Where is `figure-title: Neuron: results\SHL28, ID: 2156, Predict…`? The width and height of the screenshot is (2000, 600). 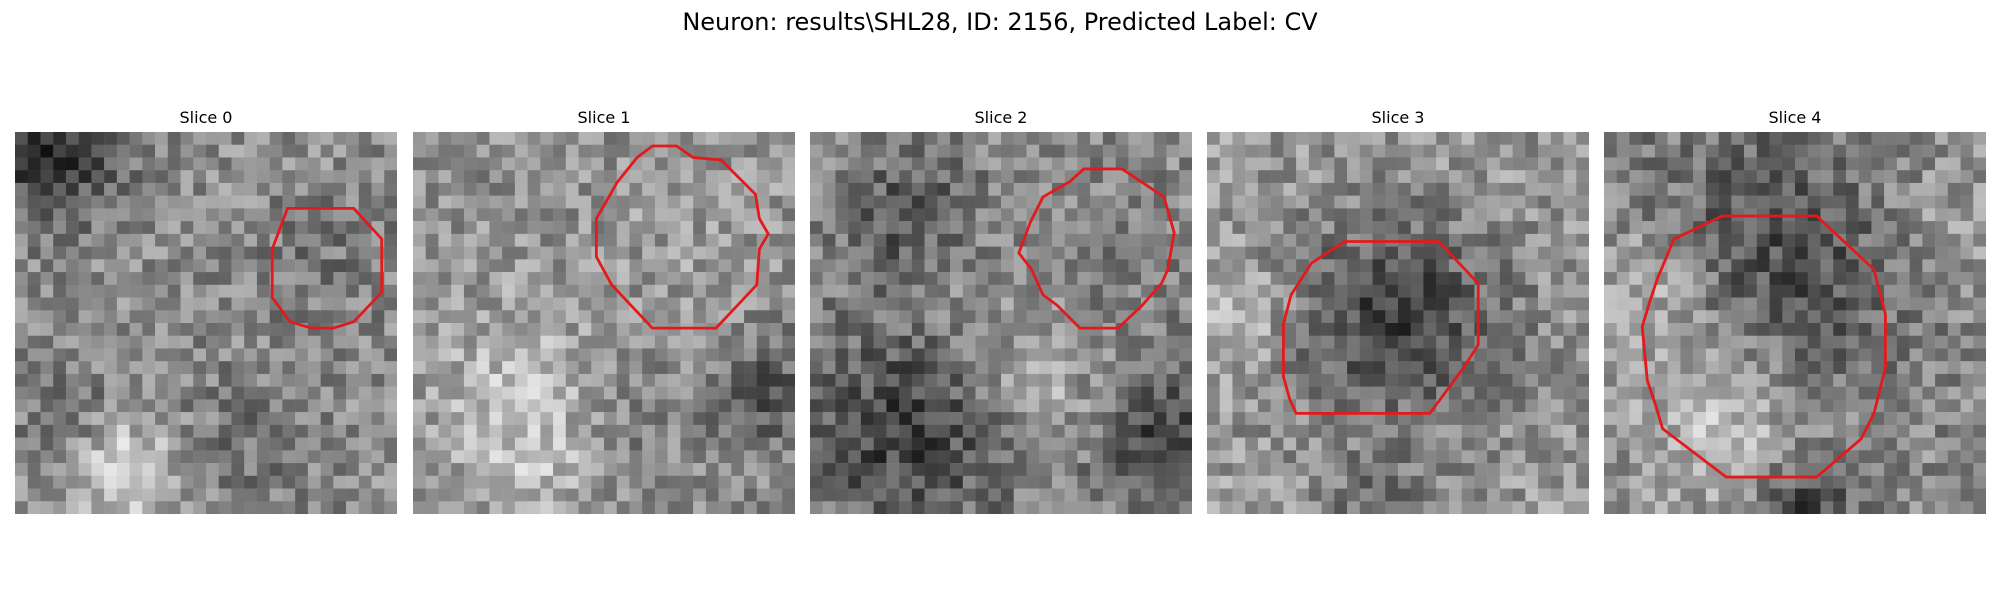
figure-title: Neuron: results\SHL28, ID: 2156, Predict… is located at coordinates (1000, 22).